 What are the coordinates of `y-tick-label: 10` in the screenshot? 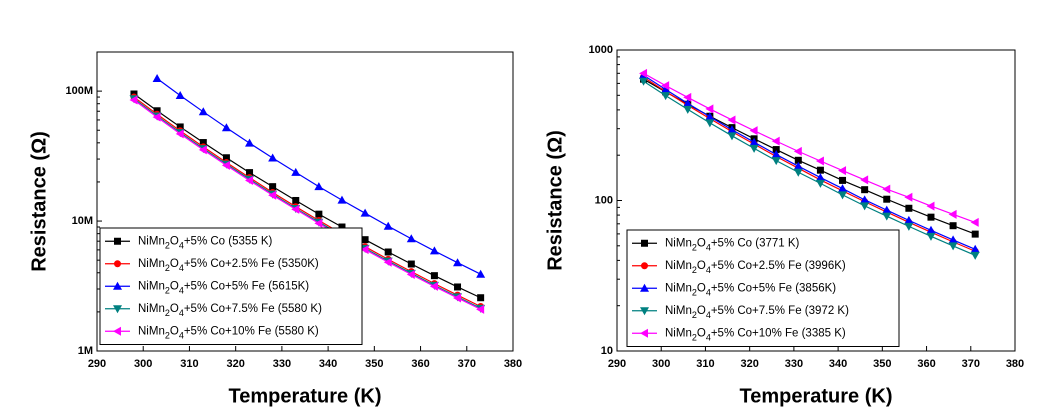 It's located at (607, 351).